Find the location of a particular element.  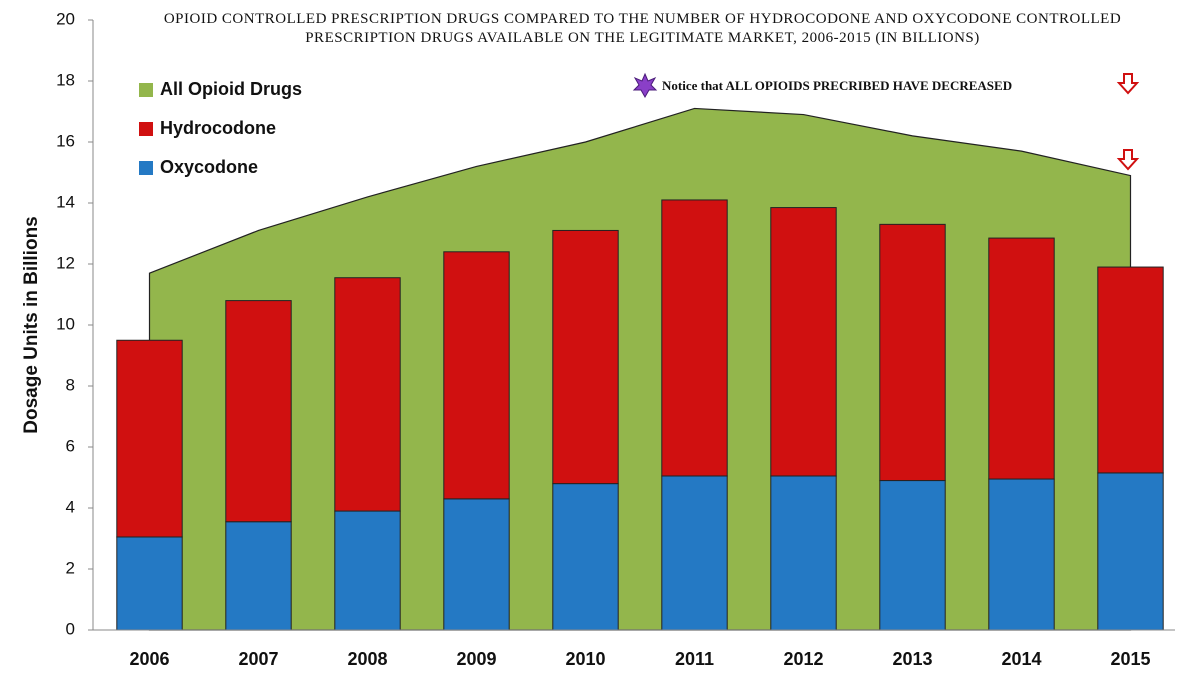

x-tick-label: 2006 is located at coordinates (149, 659).